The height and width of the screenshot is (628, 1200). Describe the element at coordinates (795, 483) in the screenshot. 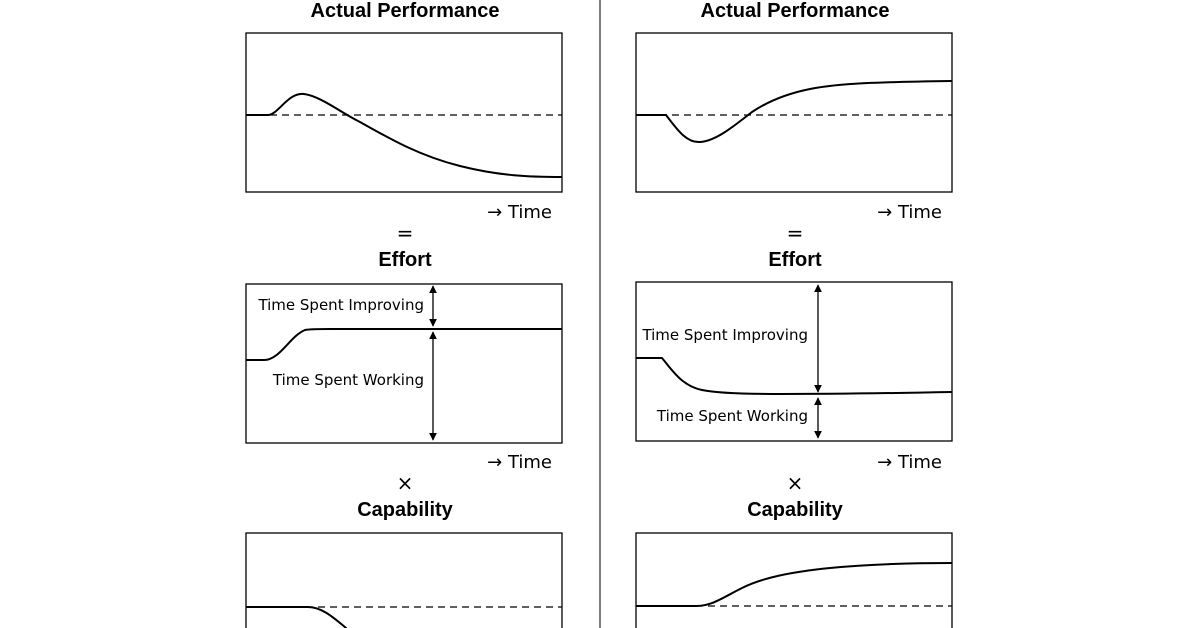

I see `right-times-operator: ×` at that location.